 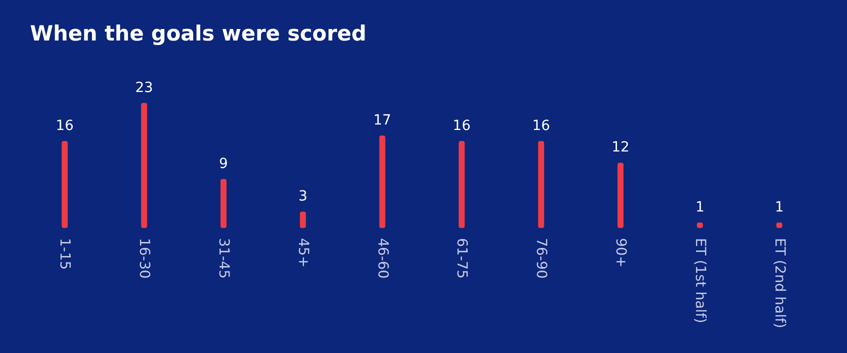 What do you see at coordinates (620, 253) in the screenshot?
I see `x-tick-label: 90+` at bounding box center [620, 253].